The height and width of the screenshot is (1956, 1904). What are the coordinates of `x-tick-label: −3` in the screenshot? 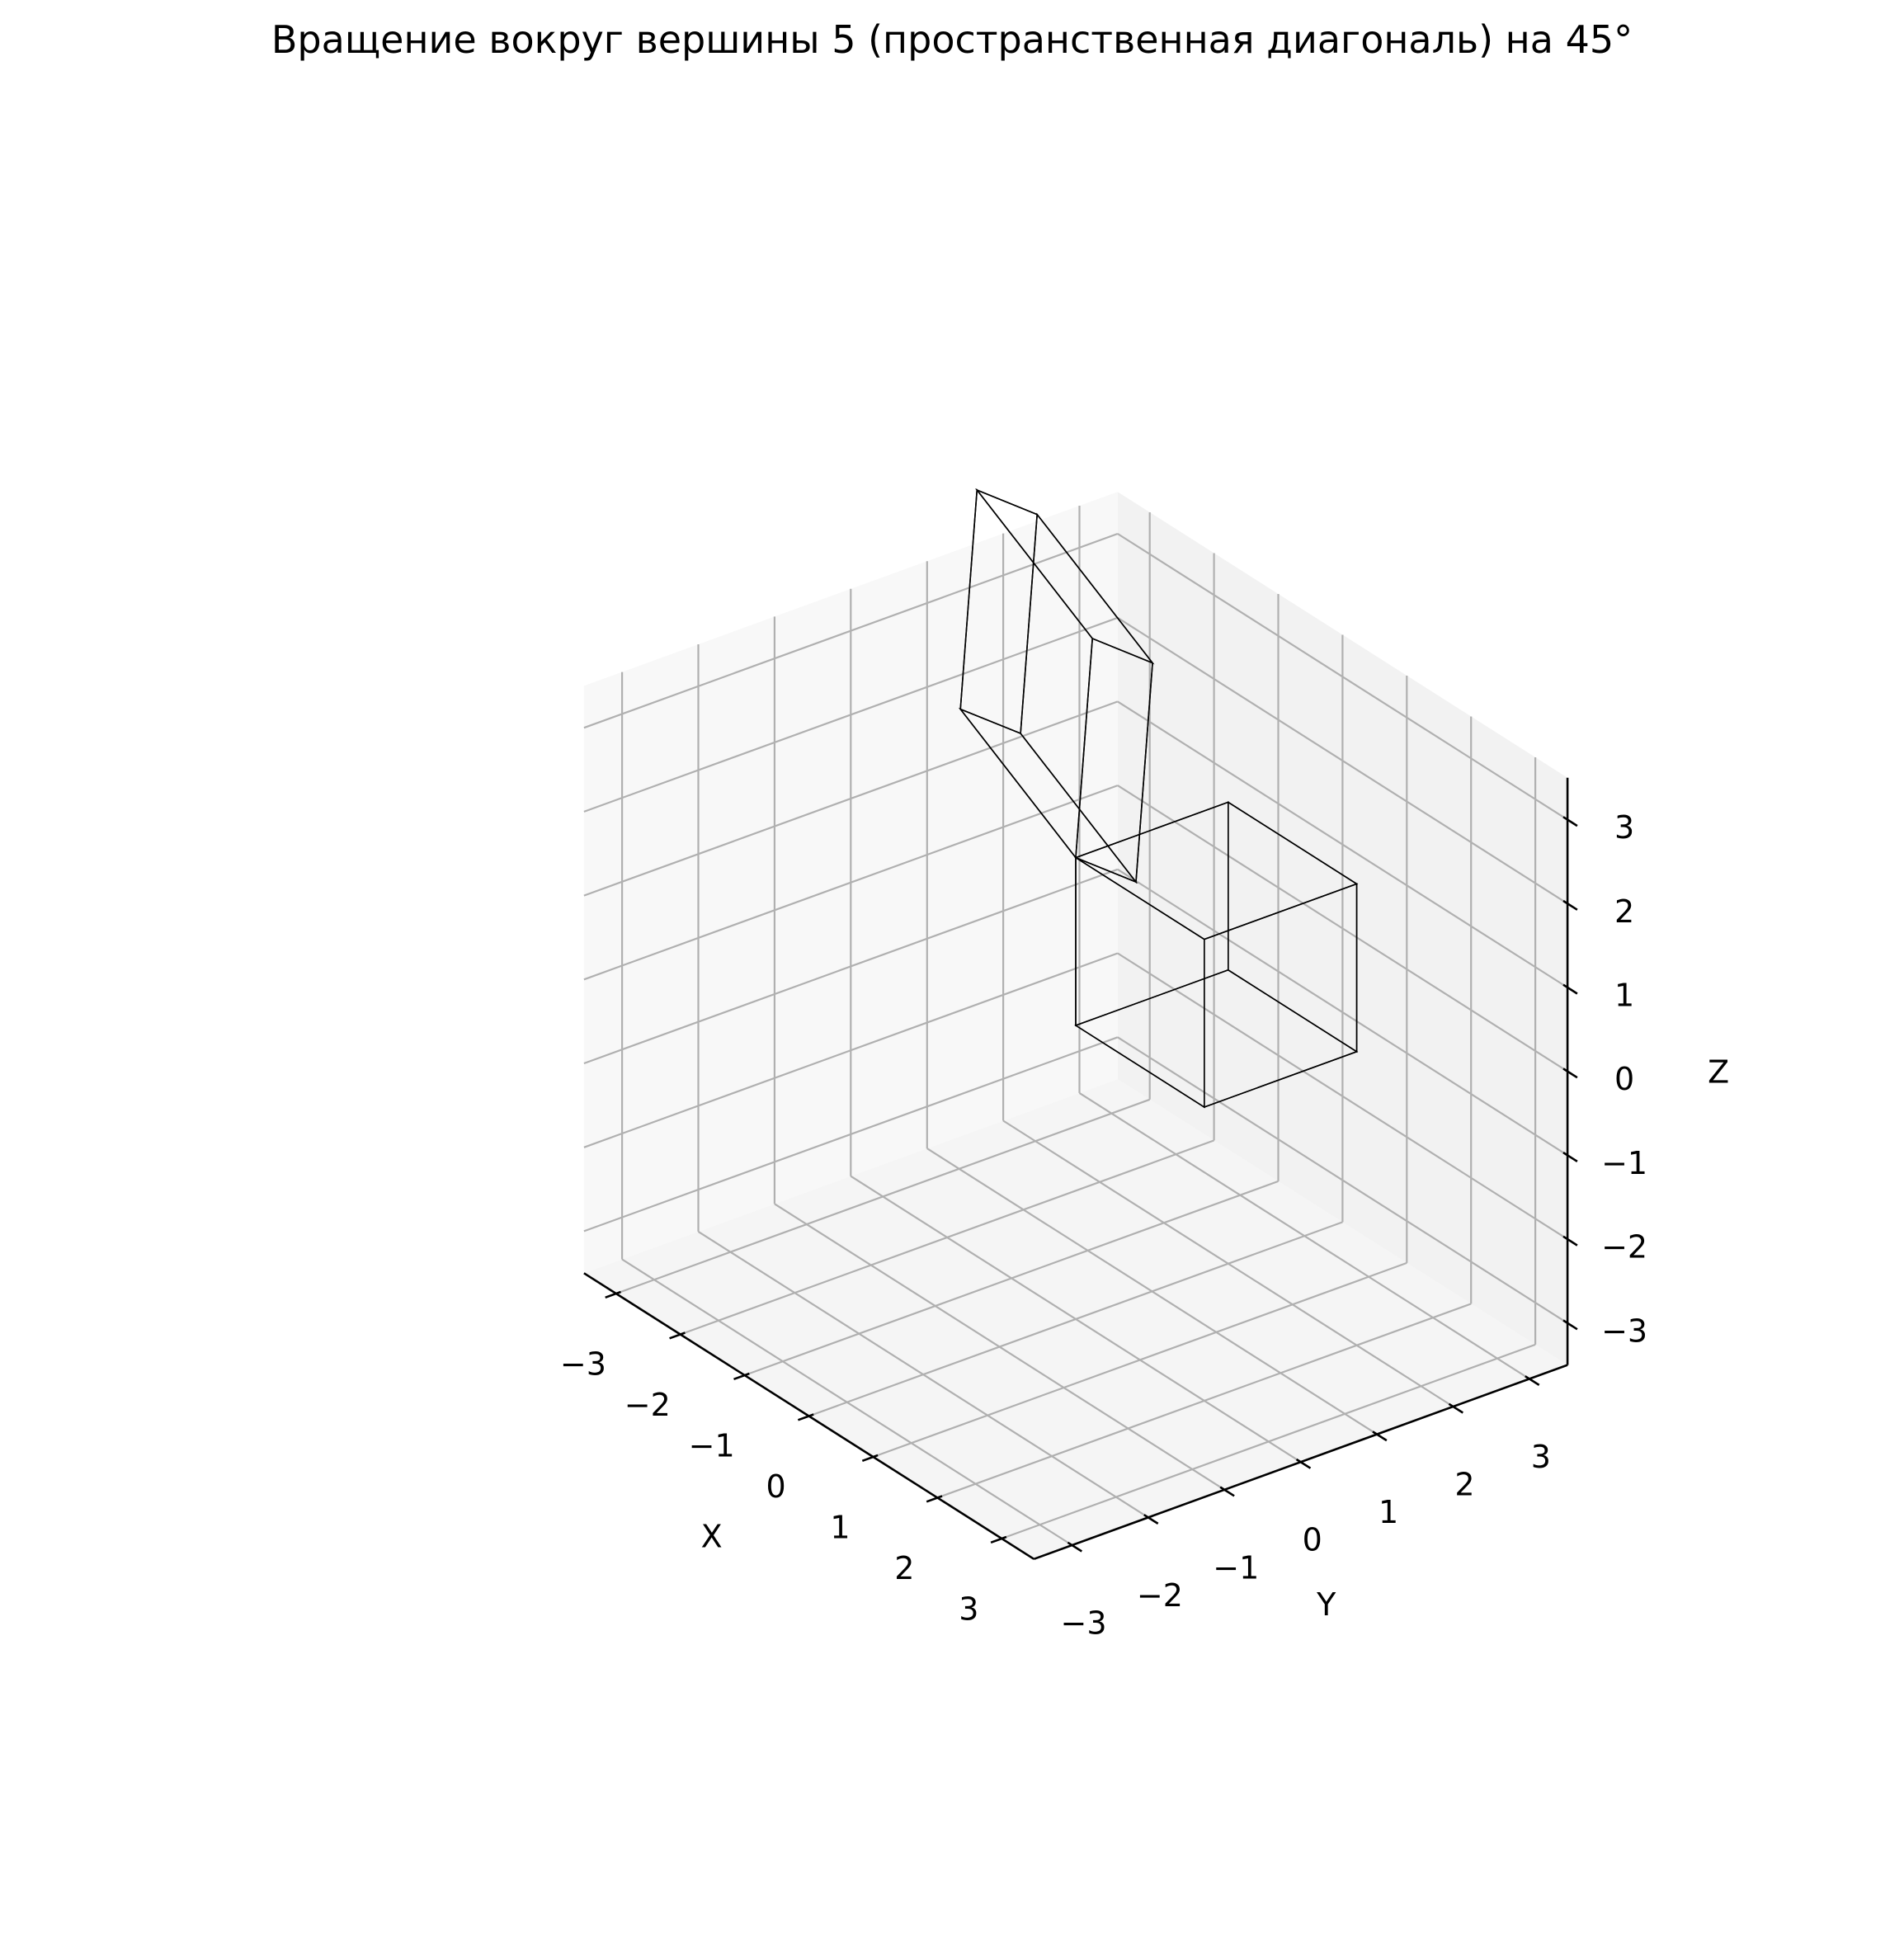 It's located at (583, 1364).